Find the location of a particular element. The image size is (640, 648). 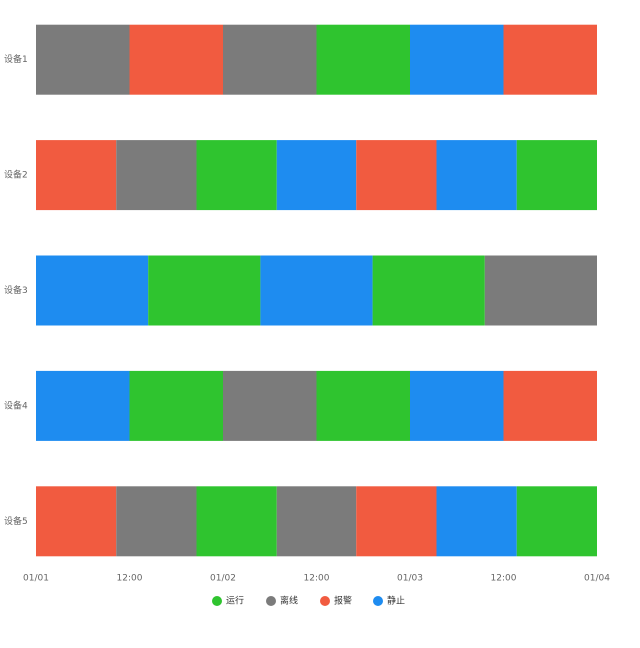

x-tick-label: 01/02 is located at coordinates (223, 579).